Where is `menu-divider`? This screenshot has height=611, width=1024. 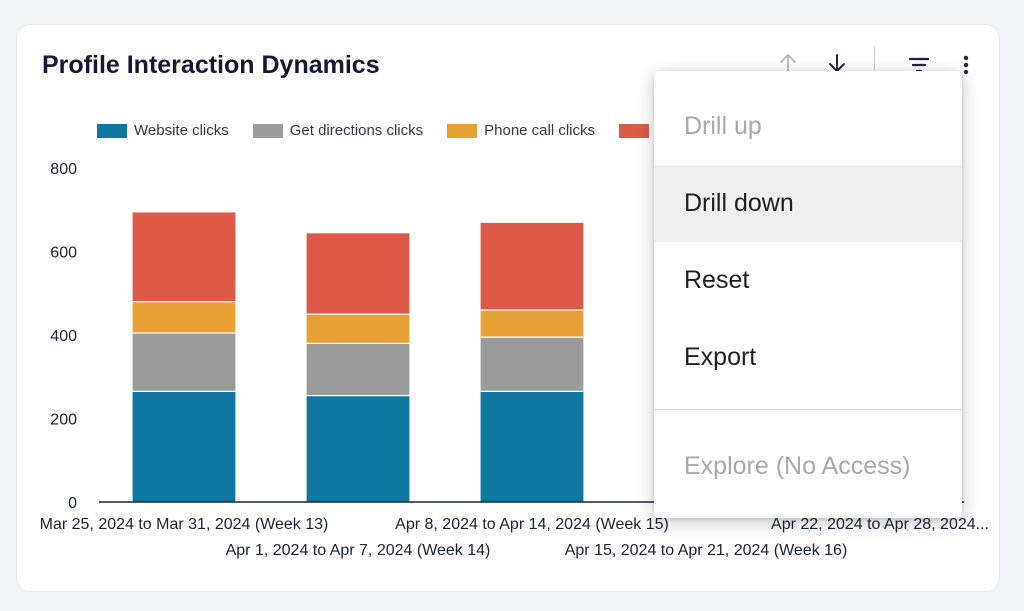 menu-divider is located at coordinates (808, 409).